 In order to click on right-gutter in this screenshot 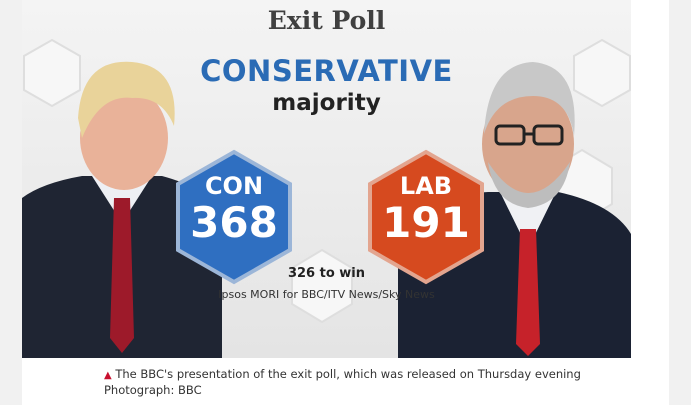, I will do `click(680, 202)`.